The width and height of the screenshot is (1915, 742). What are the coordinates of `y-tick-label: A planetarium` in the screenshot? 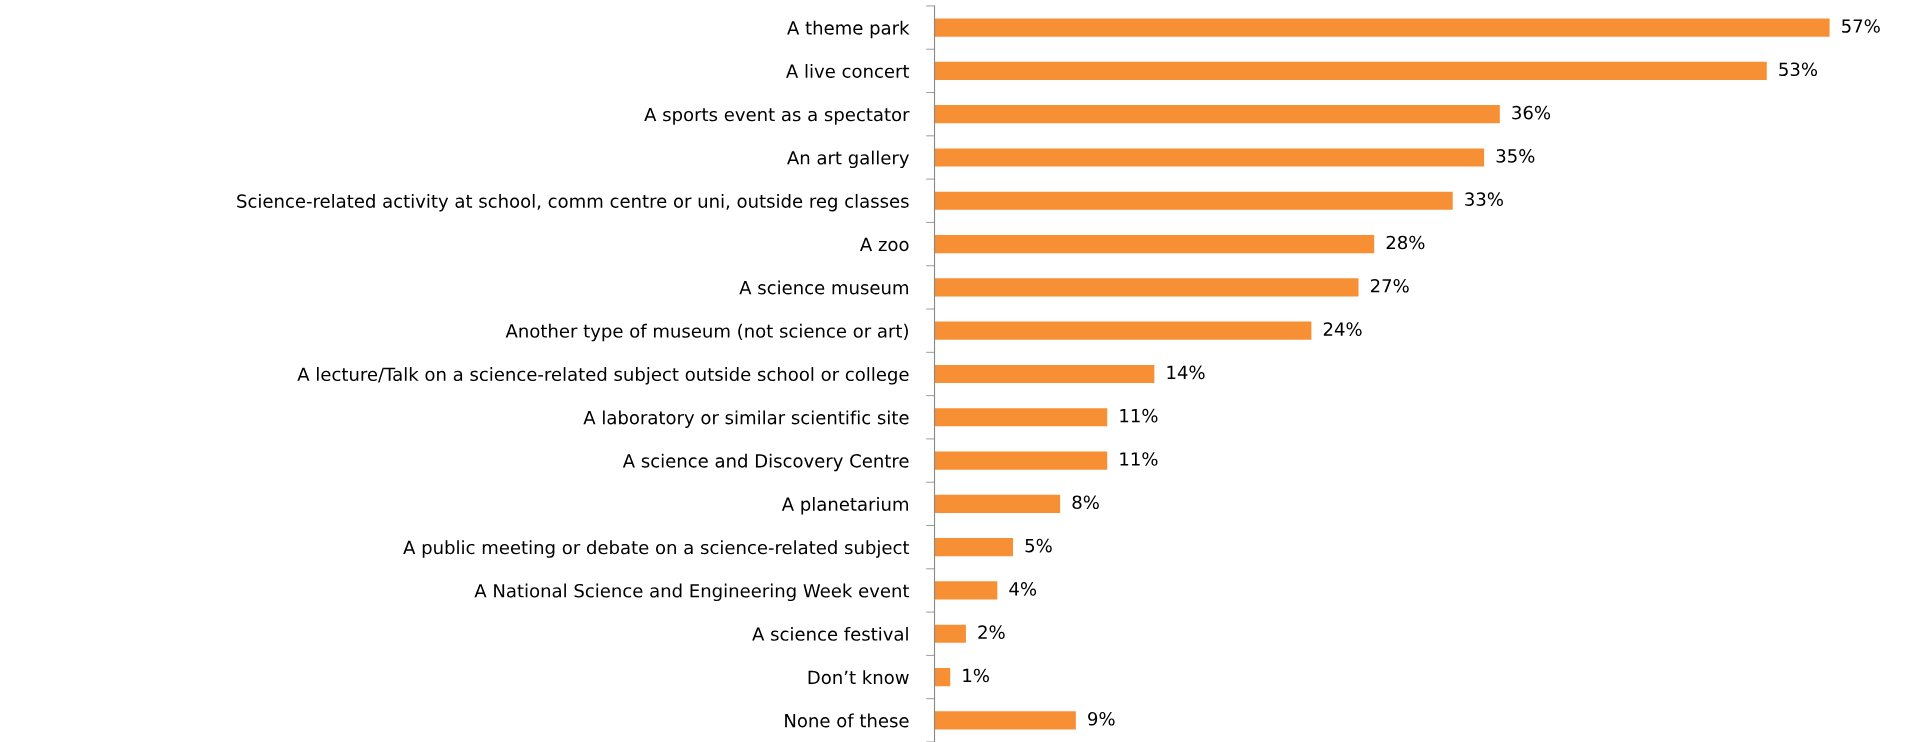 It's located at (844, 506).